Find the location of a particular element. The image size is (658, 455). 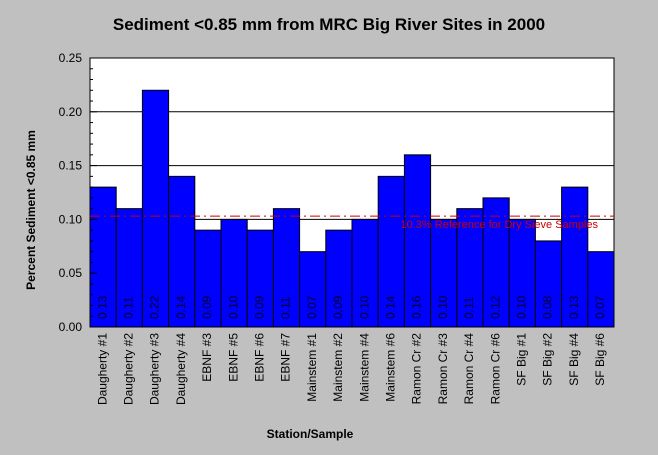

x-tick-label: Ramon Cr #4 is located at coordinates (469, 369).